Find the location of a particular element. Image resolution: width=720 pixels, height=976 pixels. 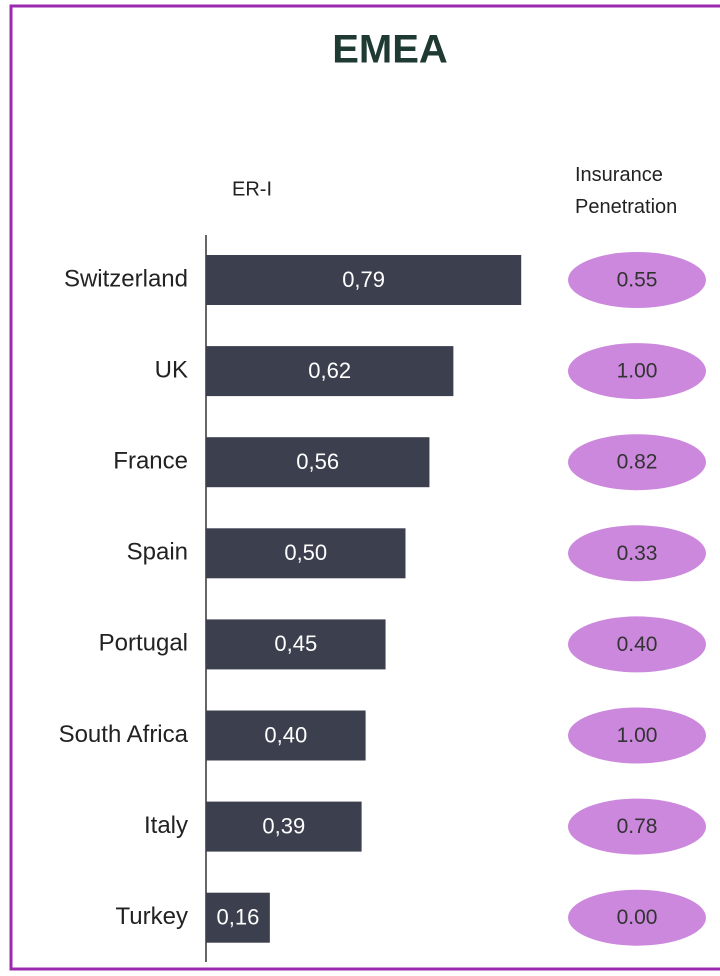

bar-value-label: 0,40 is located at coordinates (285, 734).